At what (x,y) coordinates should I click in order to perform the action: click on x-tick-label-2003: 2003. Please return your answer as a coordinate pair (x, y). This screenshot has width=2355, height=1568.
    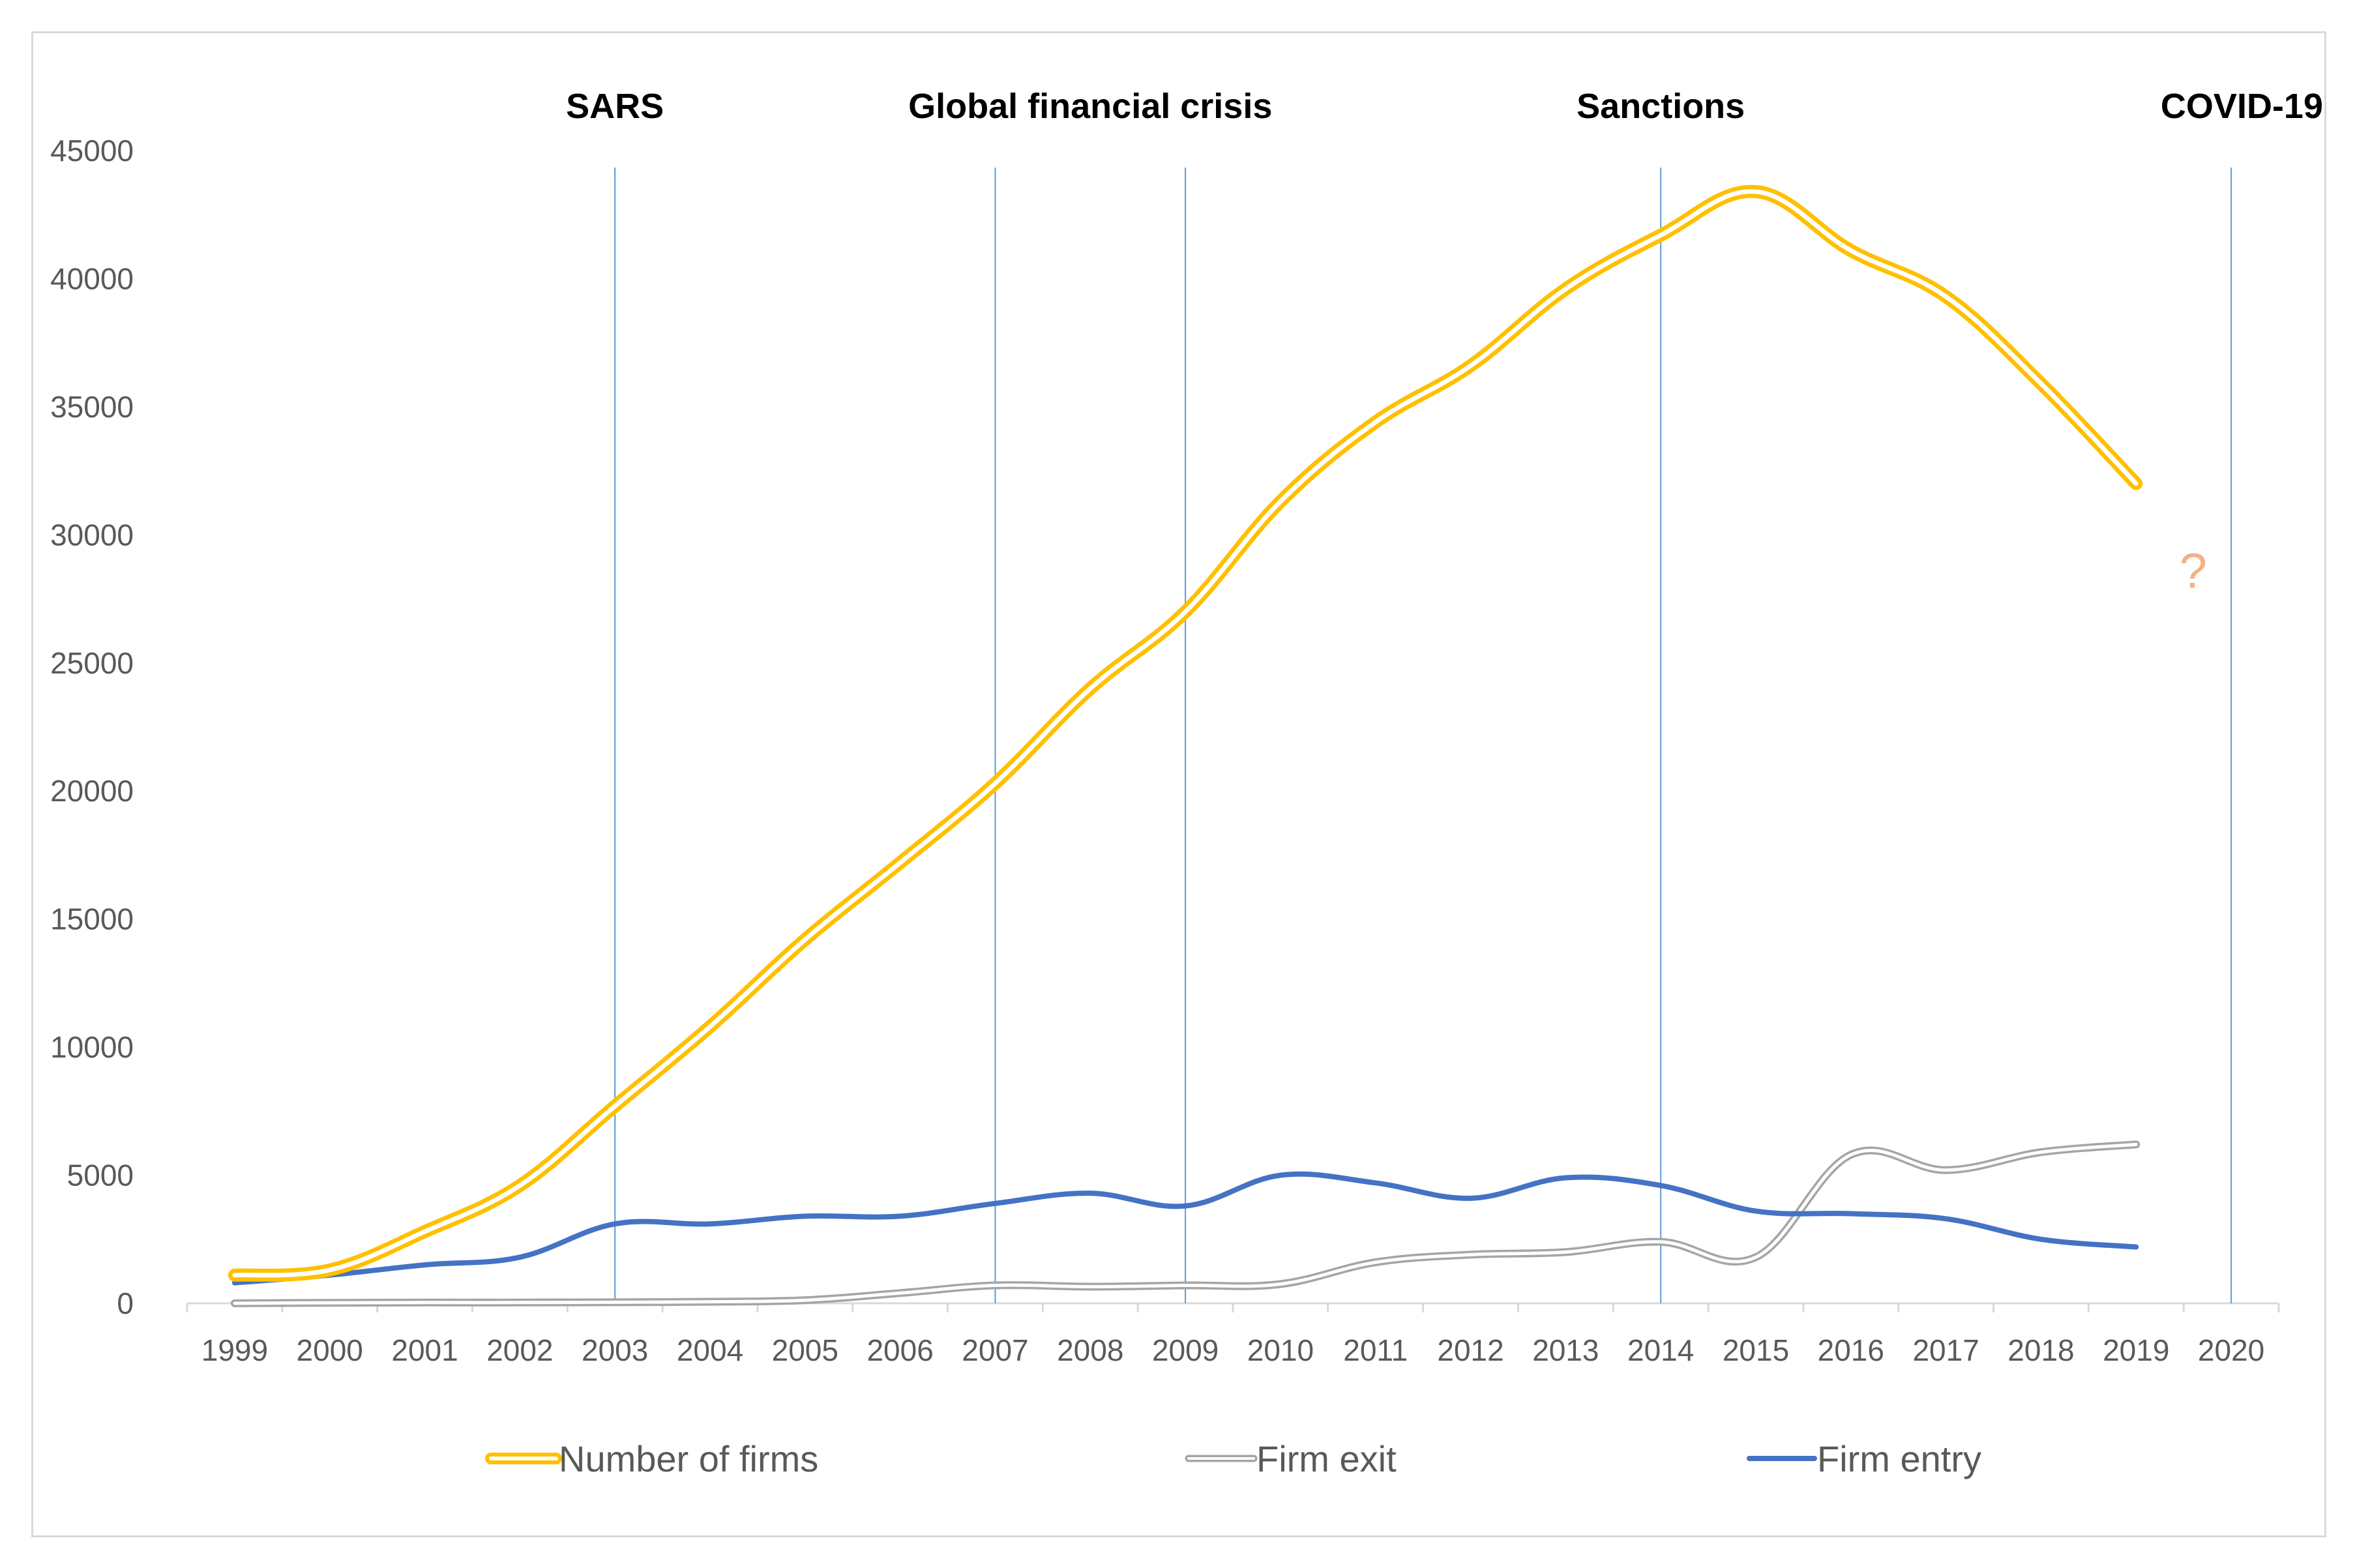
    Looking at the image, I should click on (615, 1350).